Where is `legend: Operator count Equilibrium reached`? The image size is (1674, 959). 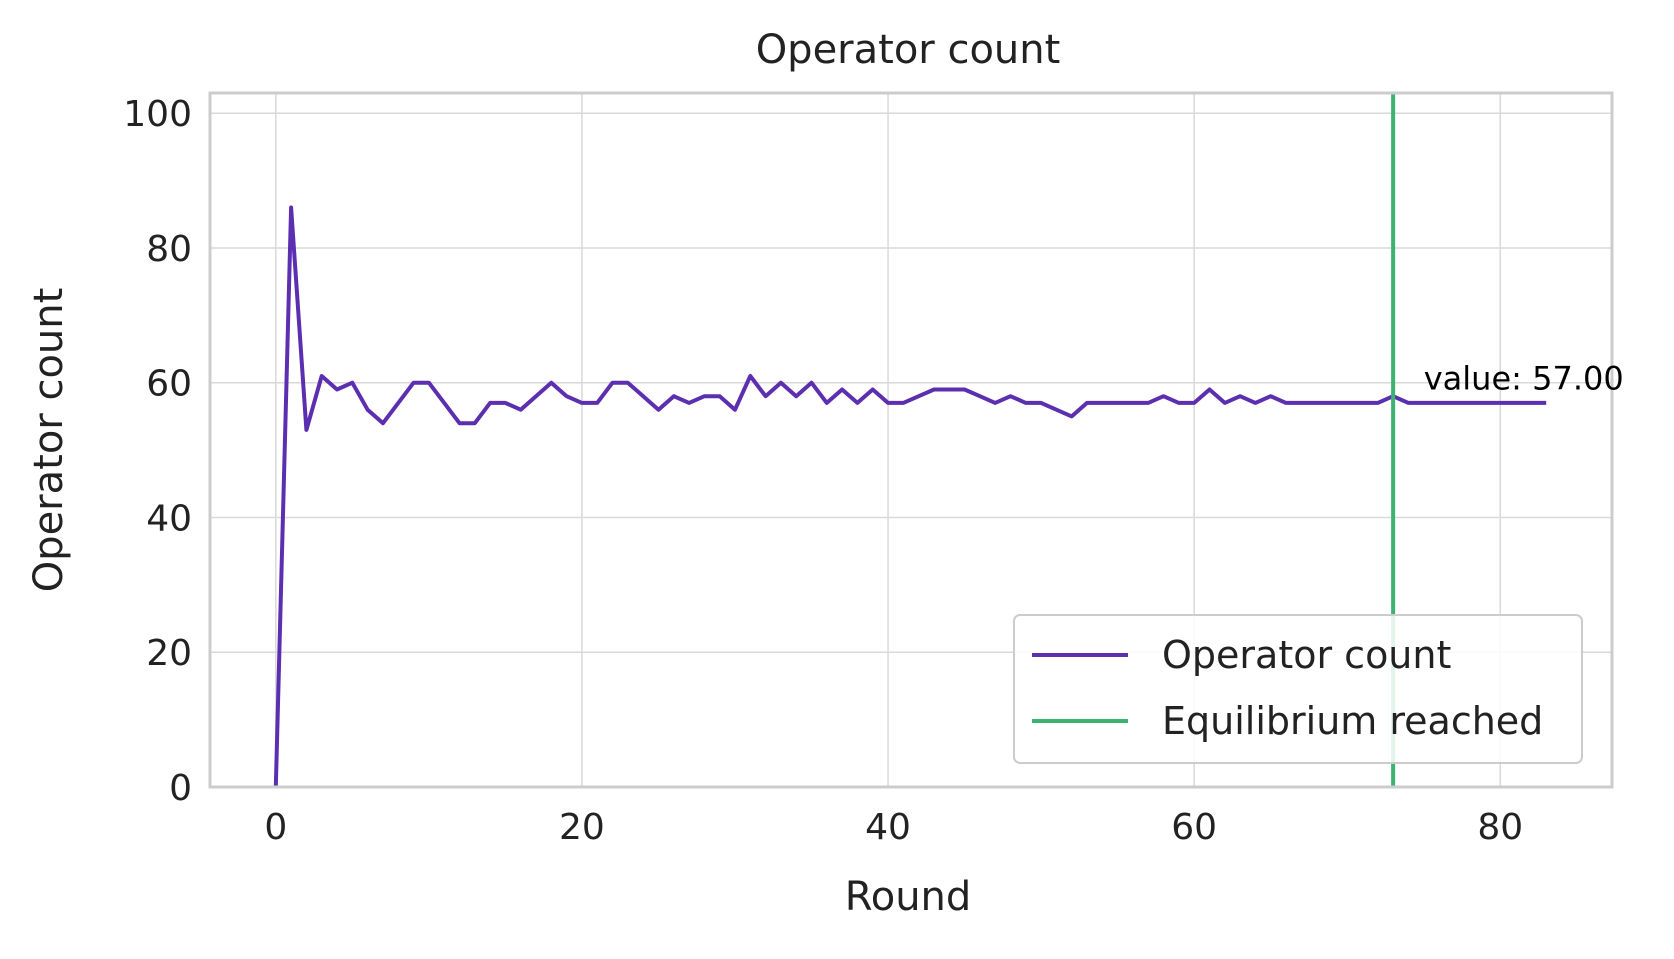 legend: Operator count Equilibrium reached is located at coordinates (1298, 689).